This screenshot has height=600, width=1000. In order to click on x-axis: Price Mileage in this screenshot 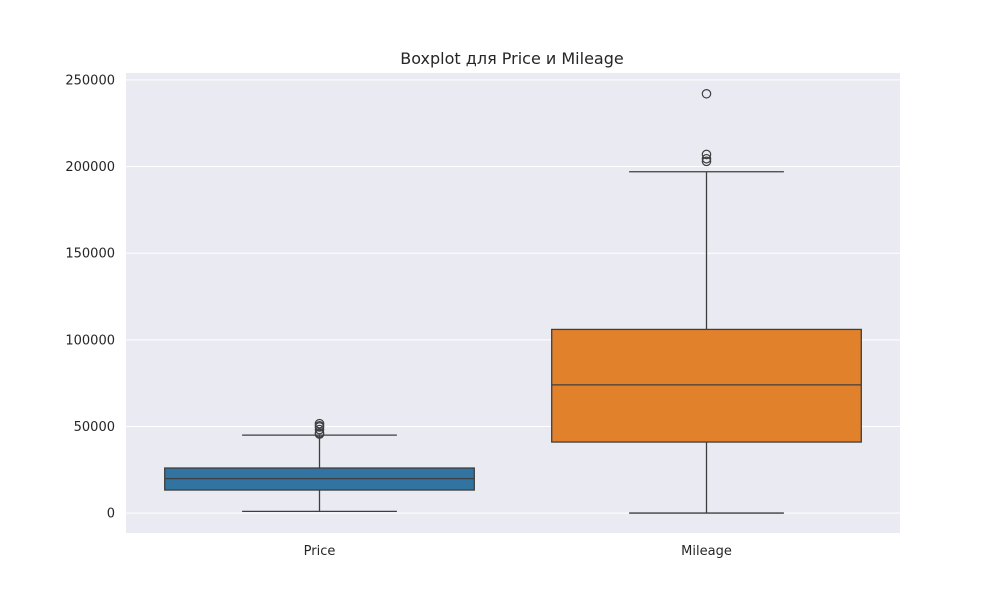, I will do `click(518, 551)`.